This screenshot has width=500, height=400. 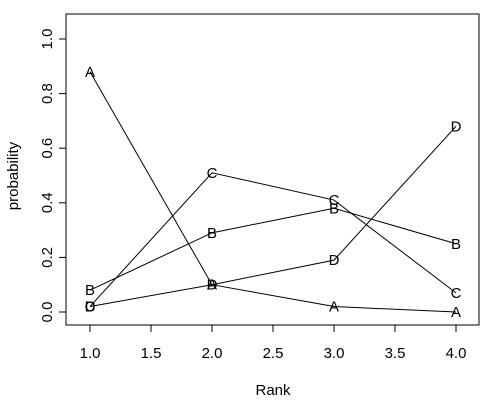 I want to click on x-tick-label: 2.5, so click(x=273, y=353).